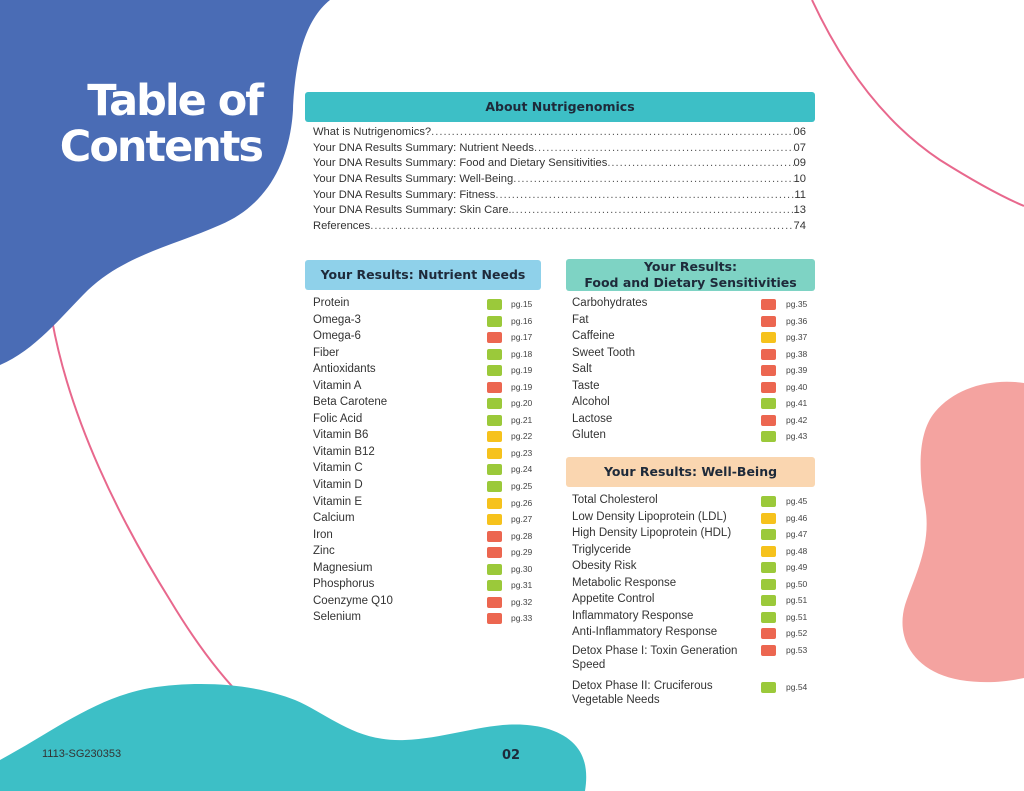 Image resolution: width=1024 pixels, height=791 pixels. I want to click on result-name: Vitamin B12, so click(344, 451).